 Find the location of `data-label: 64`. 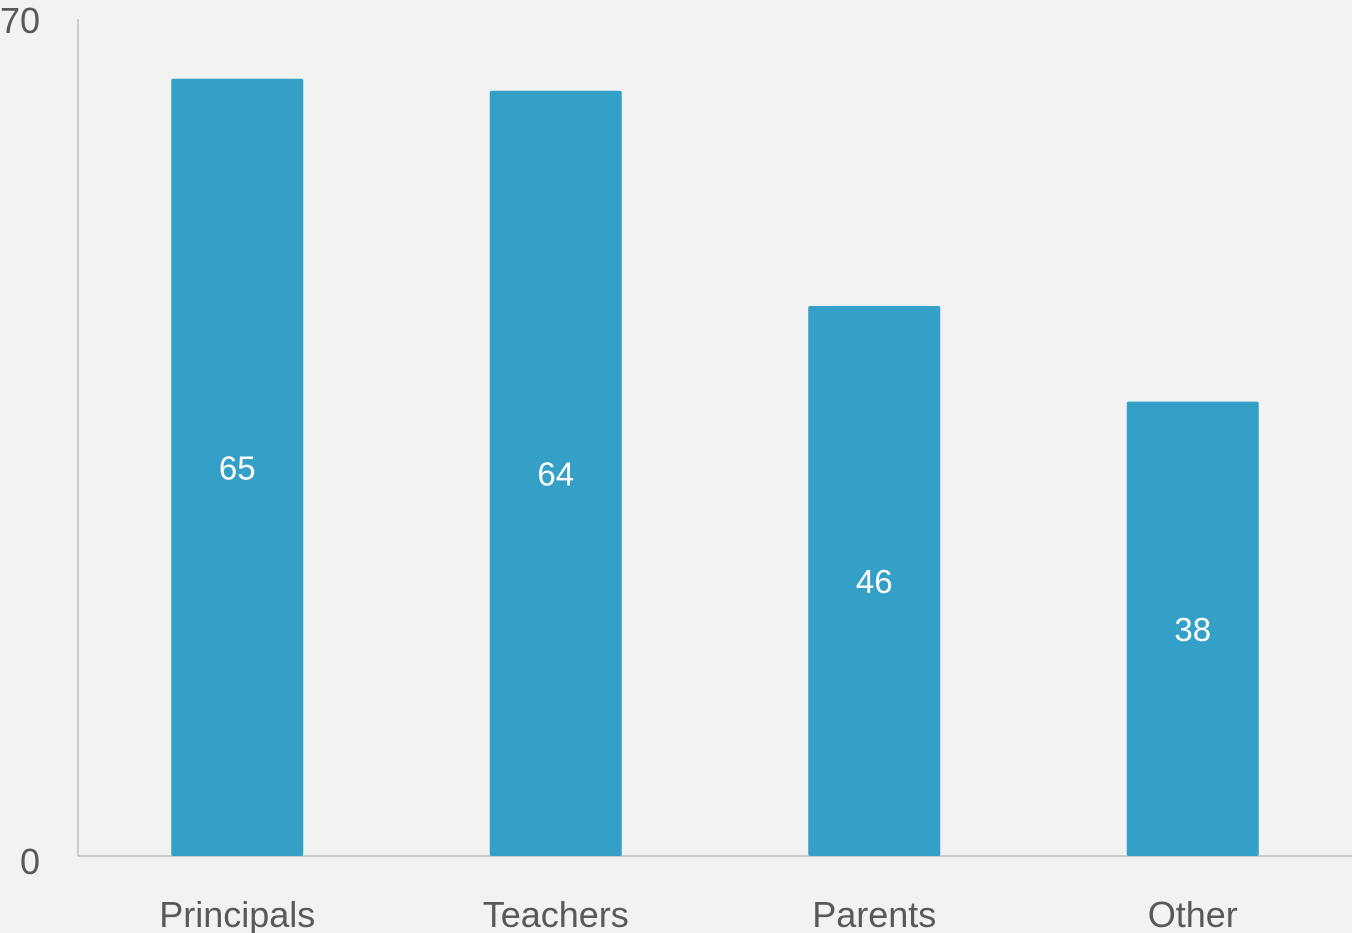

data-label: 64 is located at coordinates (555, 473).